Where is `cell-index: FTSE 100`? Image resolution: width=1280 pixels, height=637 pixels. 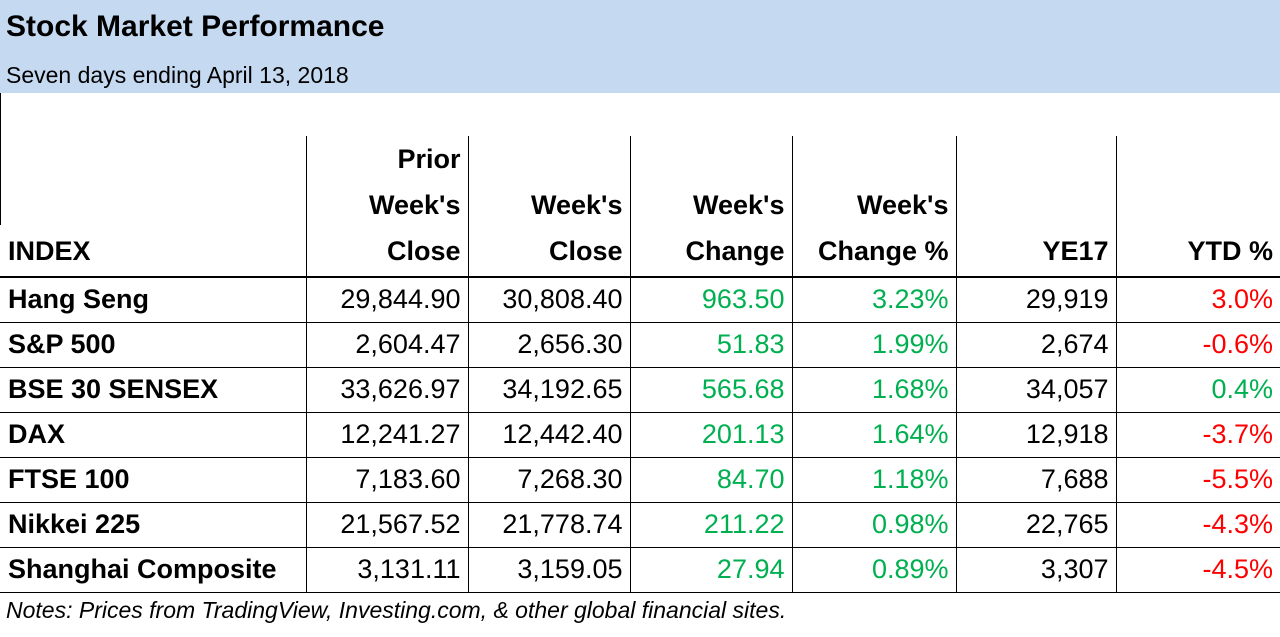 cell-index: FTSE 100 is located at coordinates (153, 480).